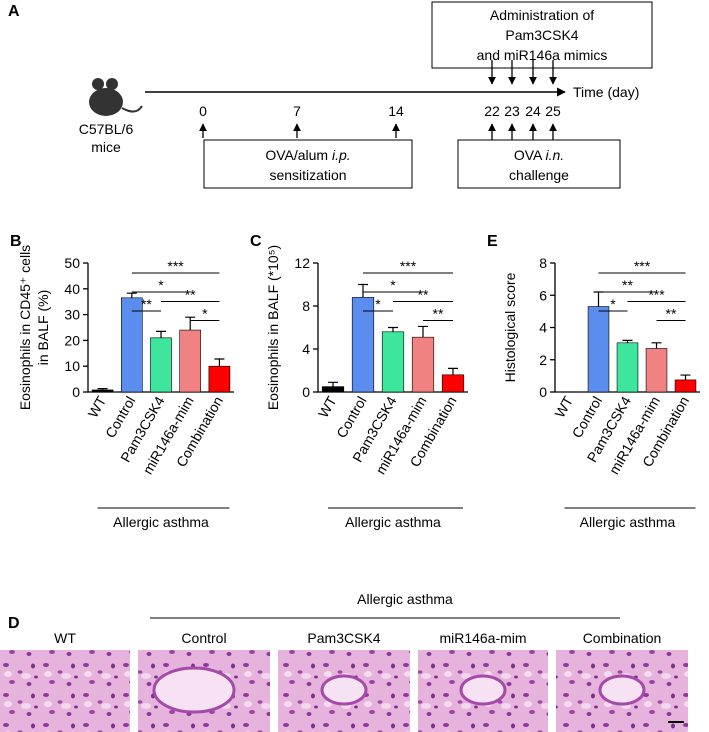 This screenshot has width=709, height=732. I want to click on y-axis-label: Eosinophils in BALF (*10⁵), so click(273, 327).